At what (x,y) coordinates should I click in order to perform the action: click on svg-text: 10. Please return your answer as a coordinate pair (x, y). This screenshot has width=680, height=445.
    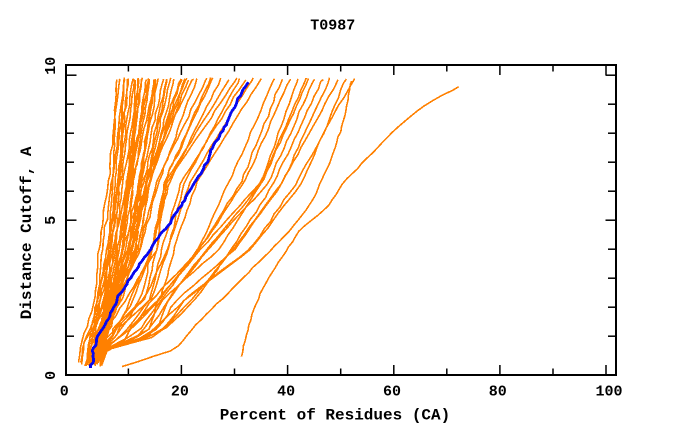
    Looking at the image, I should click on (51, 66).